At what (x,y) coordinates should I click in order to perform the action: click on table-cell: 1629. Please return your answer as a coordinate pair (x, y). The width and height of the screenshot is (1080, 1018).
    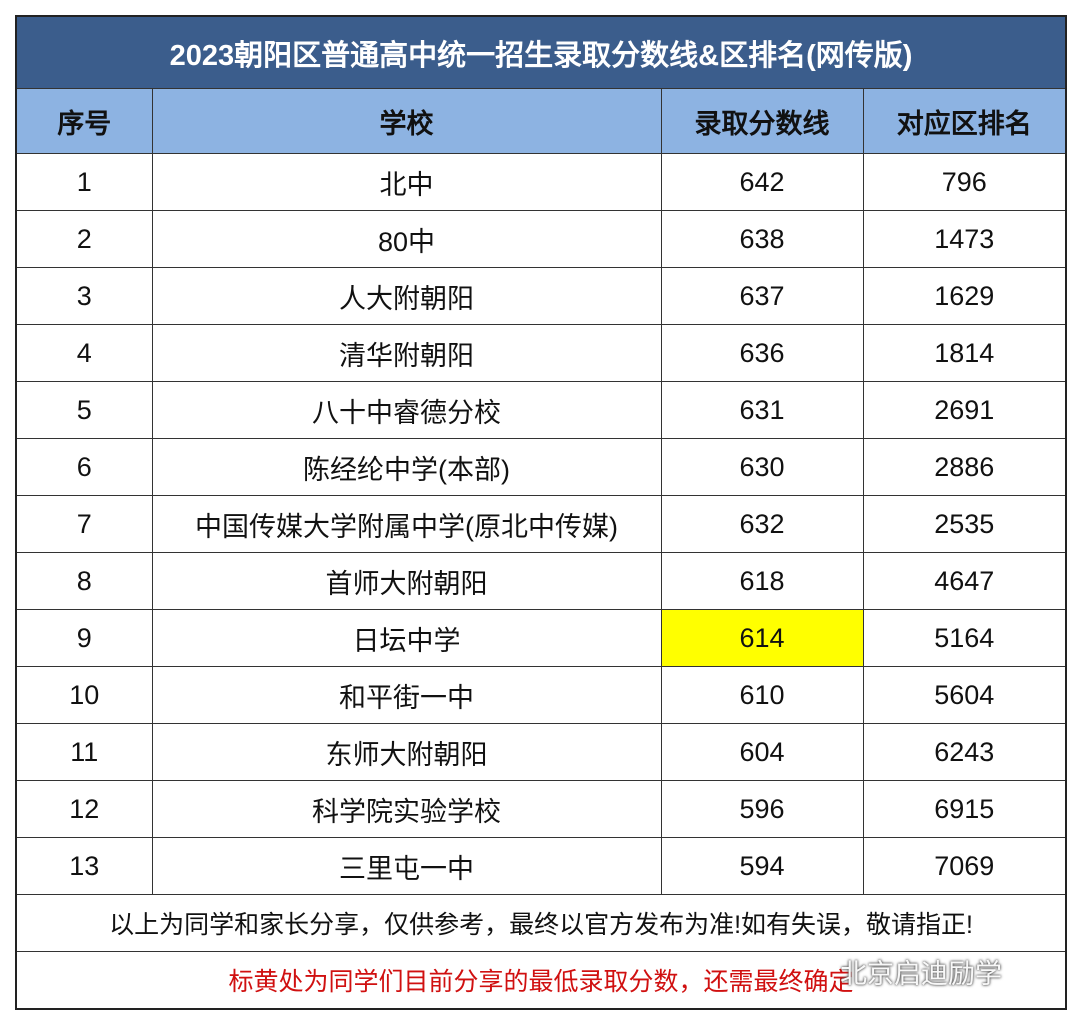
    Looking at the image, I should click on (964, 296).